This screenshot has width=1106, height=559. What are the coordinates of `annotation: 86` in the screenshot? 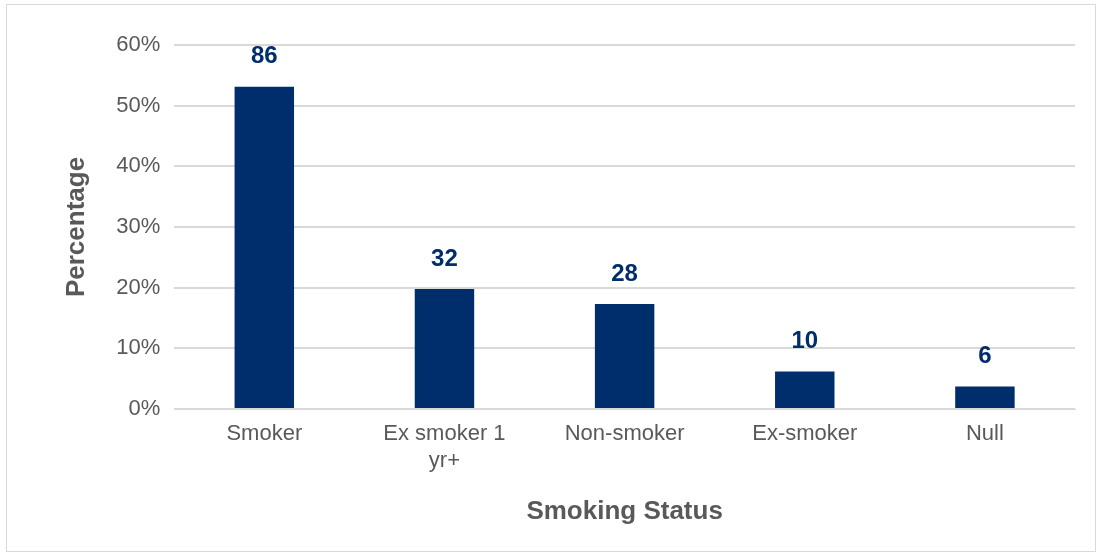 It's located at (264, 55).